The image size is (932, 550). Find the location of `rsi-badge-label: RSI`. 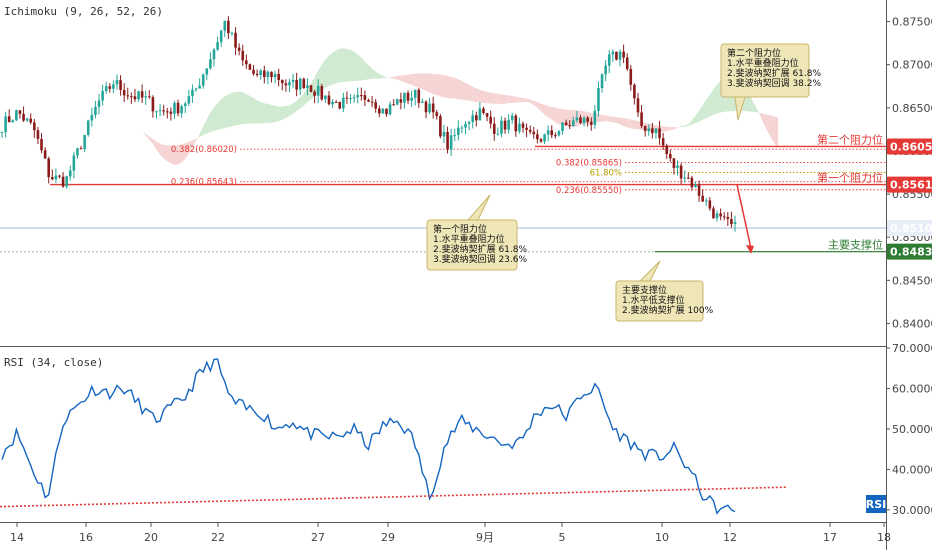

rsi-badge-label: RSI is located at coordinates (876, 504).